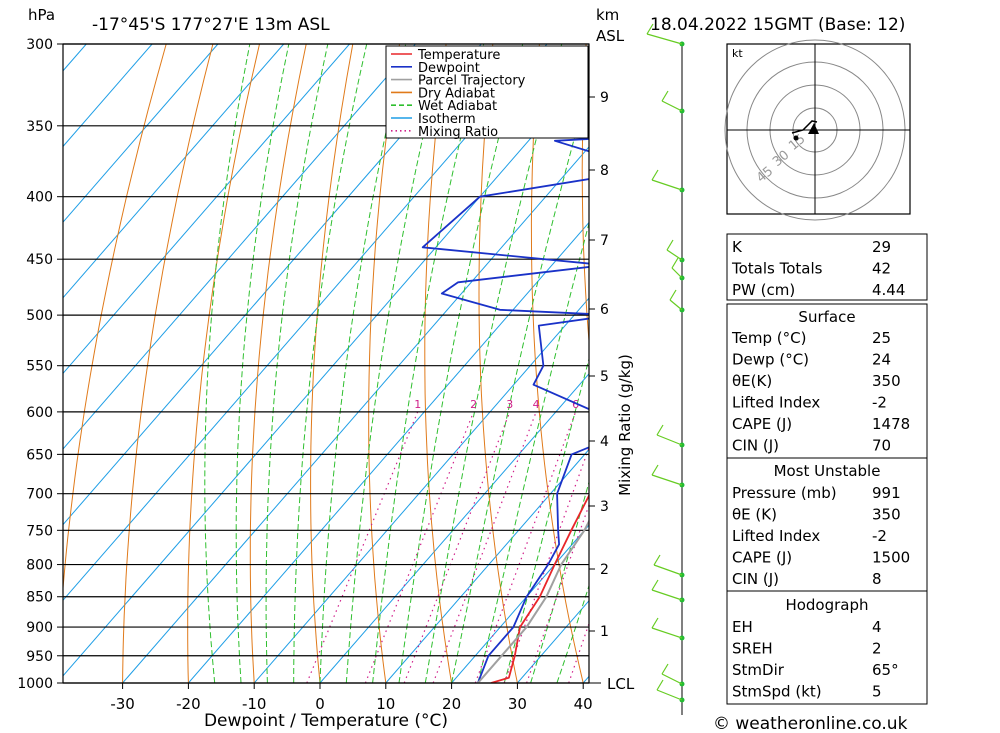 The height and width of the screenshot is (733, 1000). What do you see at coordinates (877, 692) in the screenshot?
I see `table-row-value: 5` at bounding box center [877, 692].